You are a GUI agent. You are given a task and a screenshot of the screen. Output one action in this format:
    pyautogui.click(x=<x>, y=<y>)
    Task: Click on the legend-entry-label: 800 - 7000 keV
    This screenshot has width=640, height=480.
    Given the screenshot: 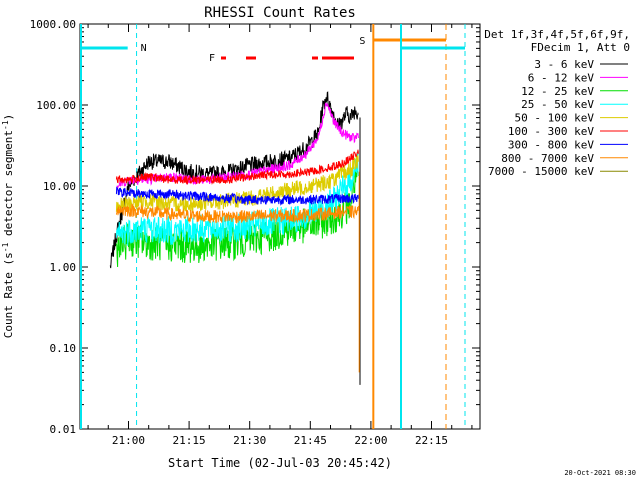 What is the action you would take?
    pyautogui.click(x=547, y=158)
    